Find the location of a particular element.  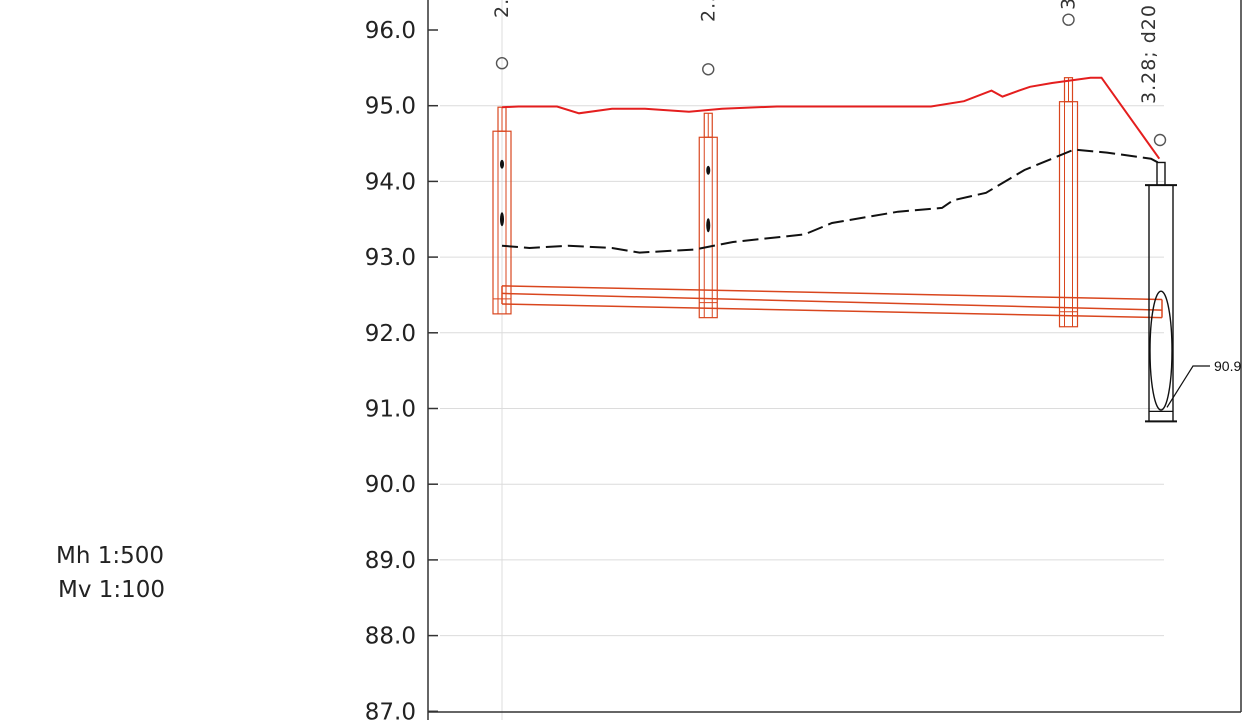

scale-horizontal: Mh 1:500 is located at coordinates (110, 556).